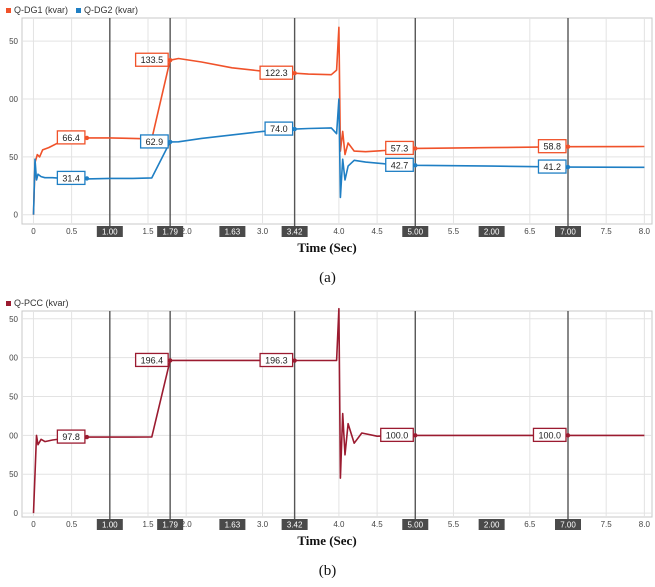  I want to click on data-label: 62.9, so click(154, 141).